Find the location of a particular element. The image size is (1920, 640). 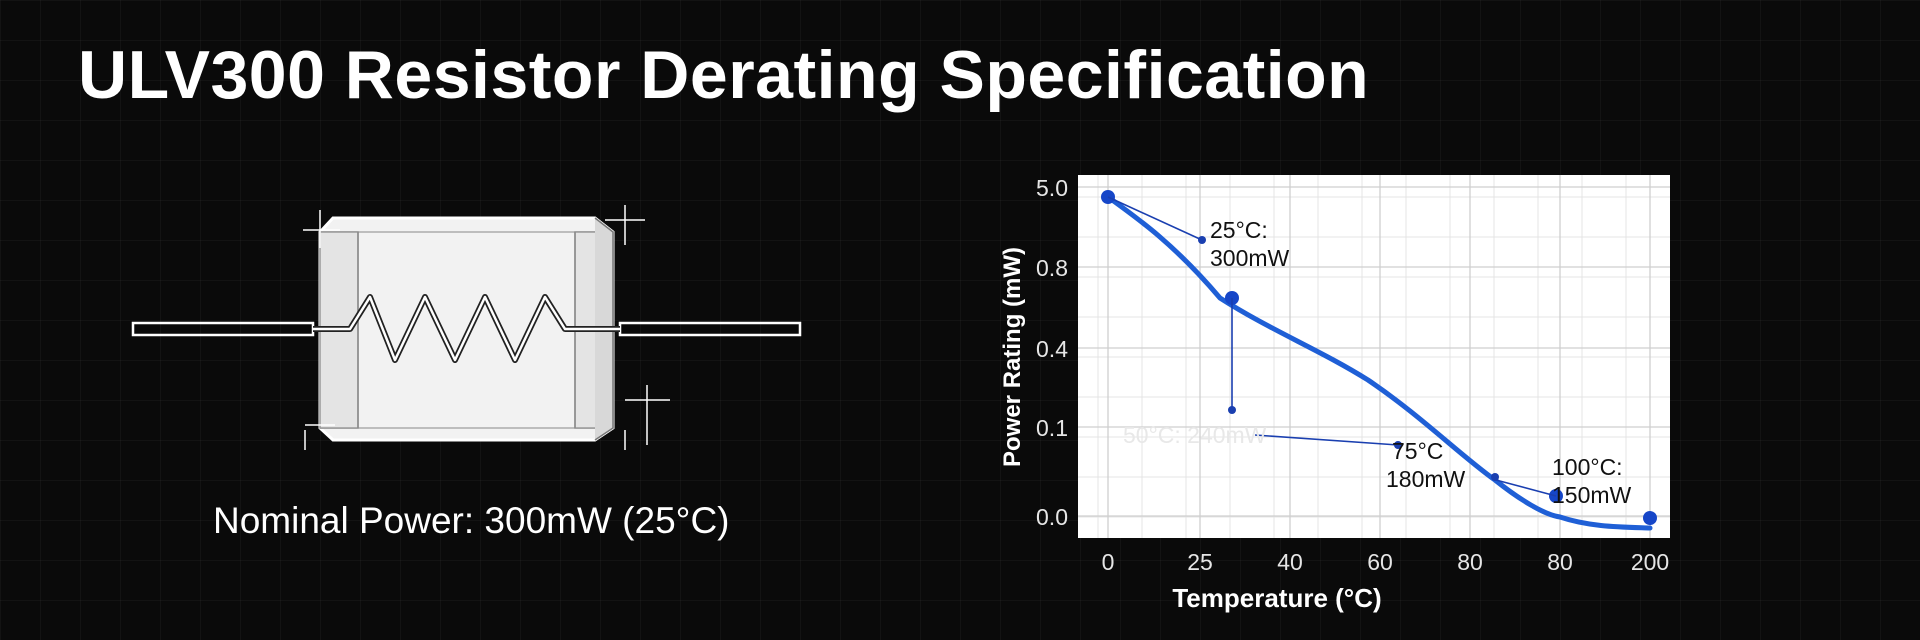

x-tick-label: 0 is located at coordinates (1108, 562).